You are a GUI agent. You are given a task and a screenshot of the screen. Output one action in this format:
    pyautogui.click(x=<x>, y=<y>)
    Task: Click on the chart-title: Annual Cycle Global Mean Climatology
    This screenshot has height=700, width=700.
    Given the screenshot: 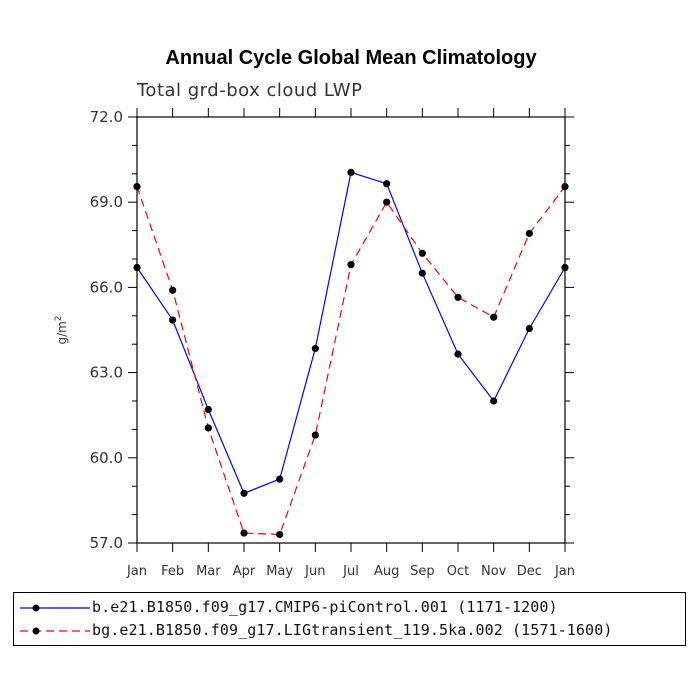 What is the action you would take?
    pyautogui.click(x=351, y=58)
    